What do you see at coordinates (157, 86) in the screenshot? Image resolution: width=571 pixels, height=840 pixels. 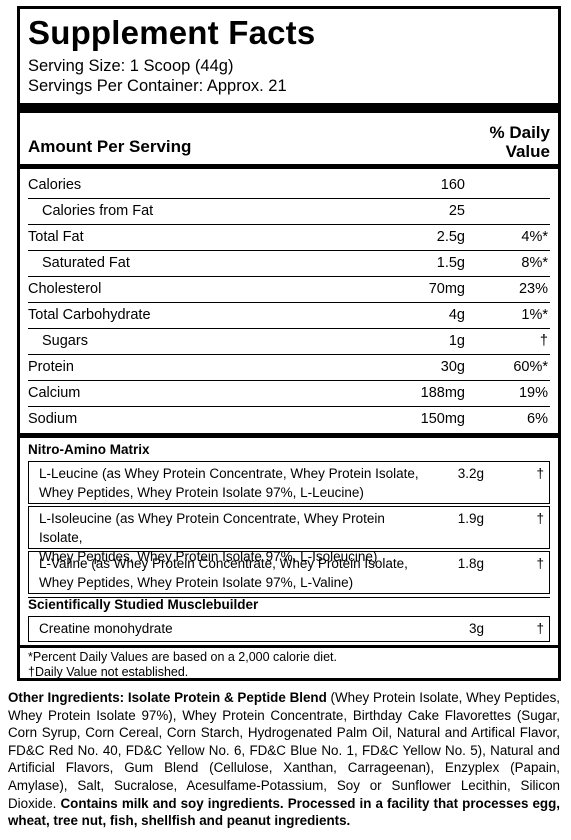 I see `servings-per-container: Servings Per Container: Approx. 21` at bounding box center [157, 86].